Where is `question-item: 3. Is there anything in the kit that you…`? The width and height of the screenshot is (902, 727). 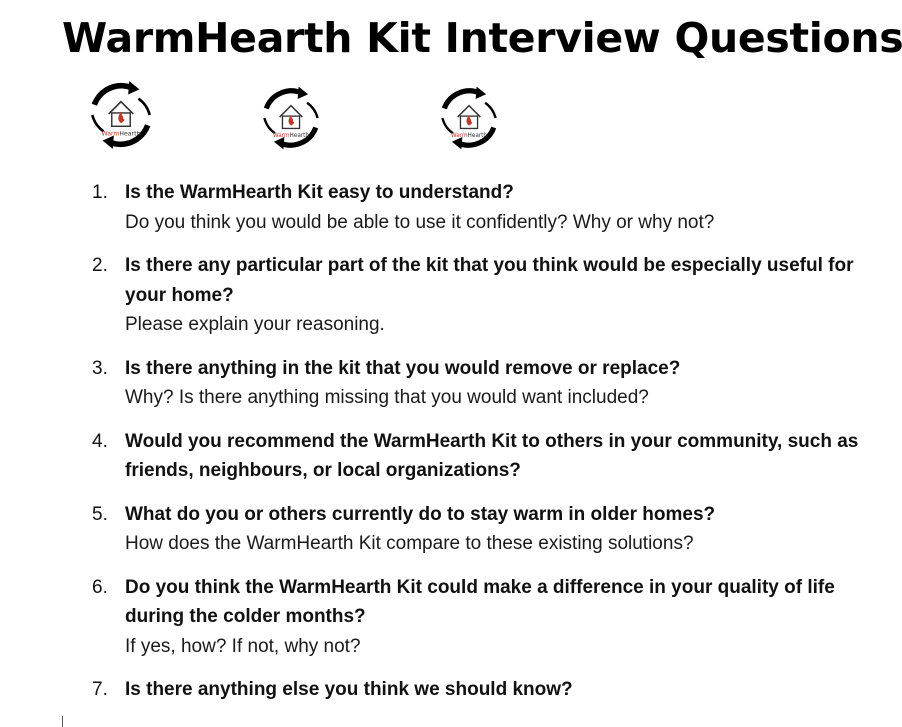
question-item: 3. Is there anything in the kit that you… is located at coordinates (465, 383).